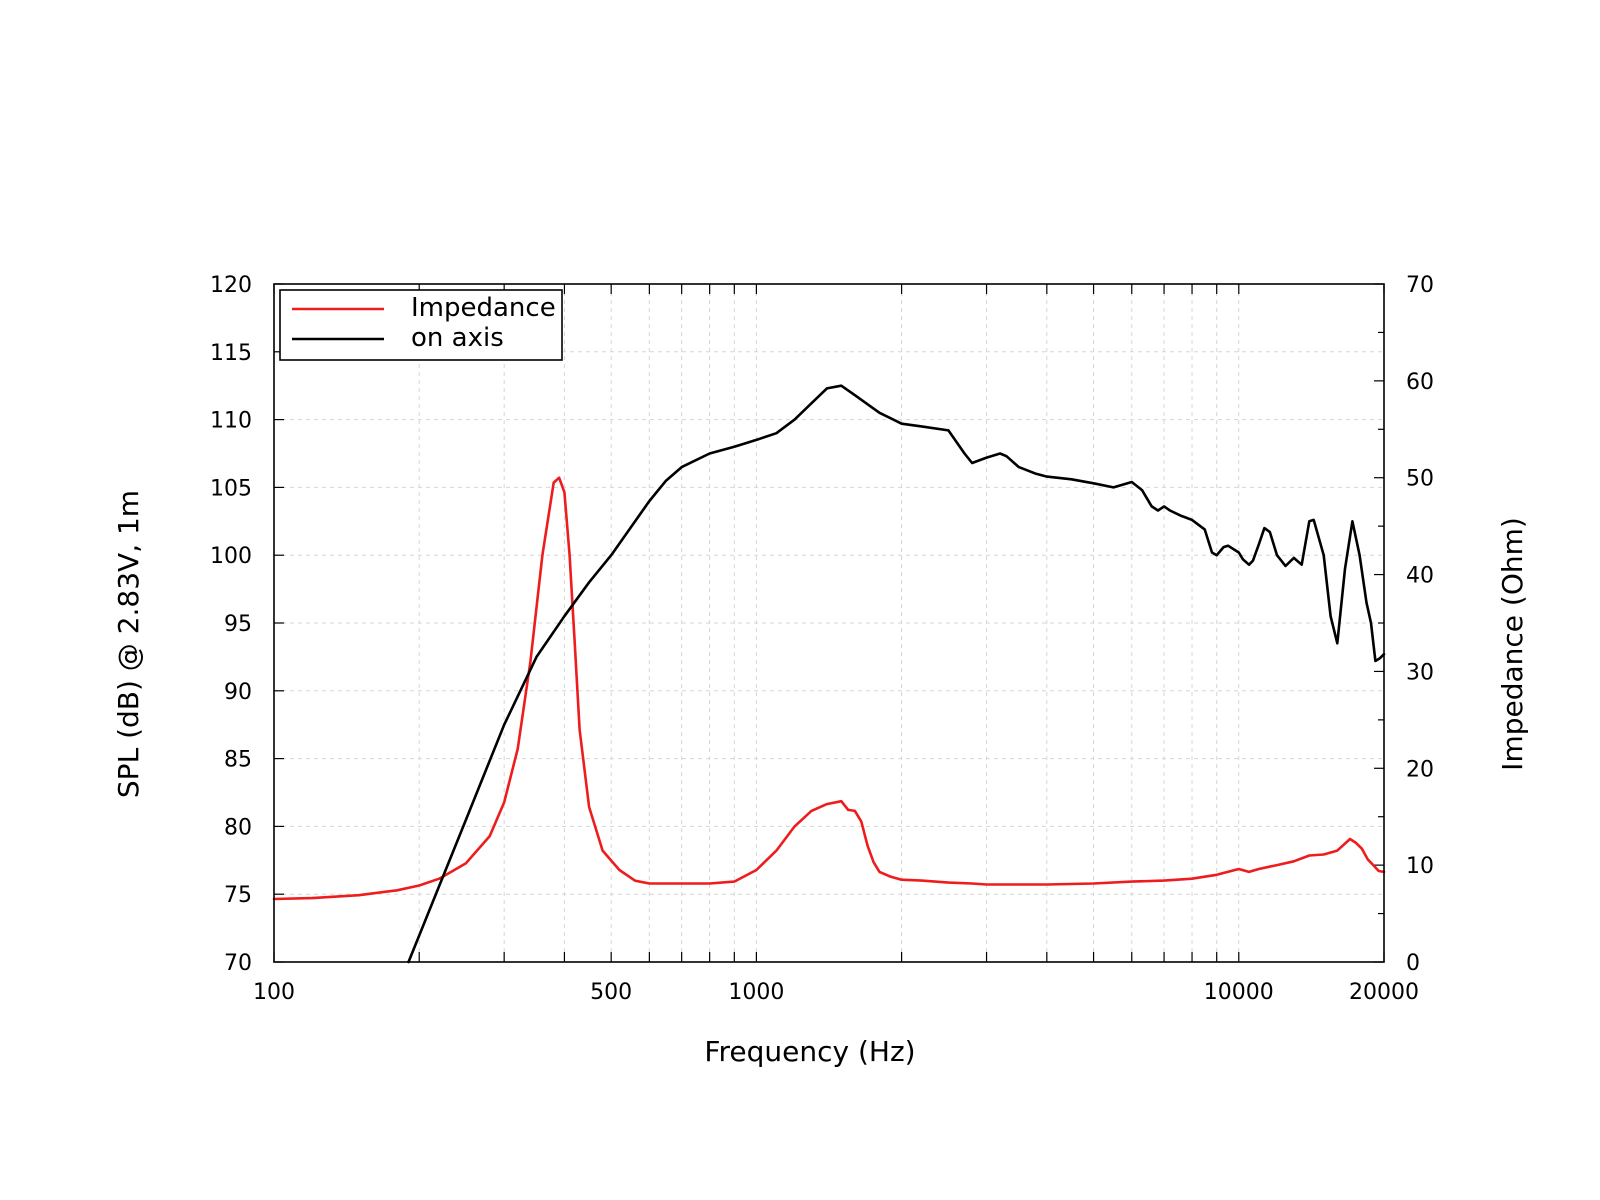  I want to click on y2-tick-label: 70, so click(1420, 285).